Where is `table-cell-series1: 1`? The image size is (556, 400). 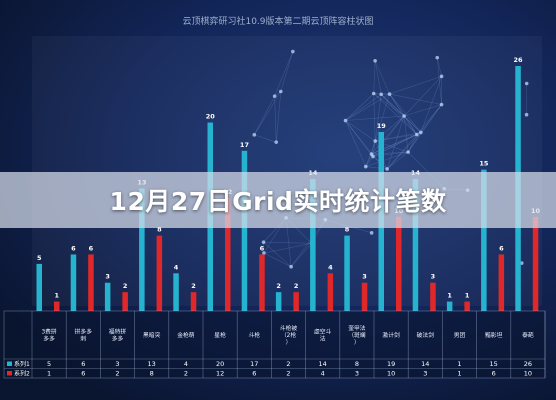
table-cell-series1: 1 is located at coordinates (459, 364).